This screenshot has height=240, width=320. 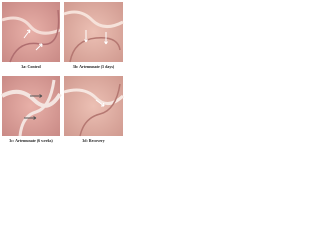 I want to click on panel-caption: 3d: Recovery, so click(x=93, y=140).